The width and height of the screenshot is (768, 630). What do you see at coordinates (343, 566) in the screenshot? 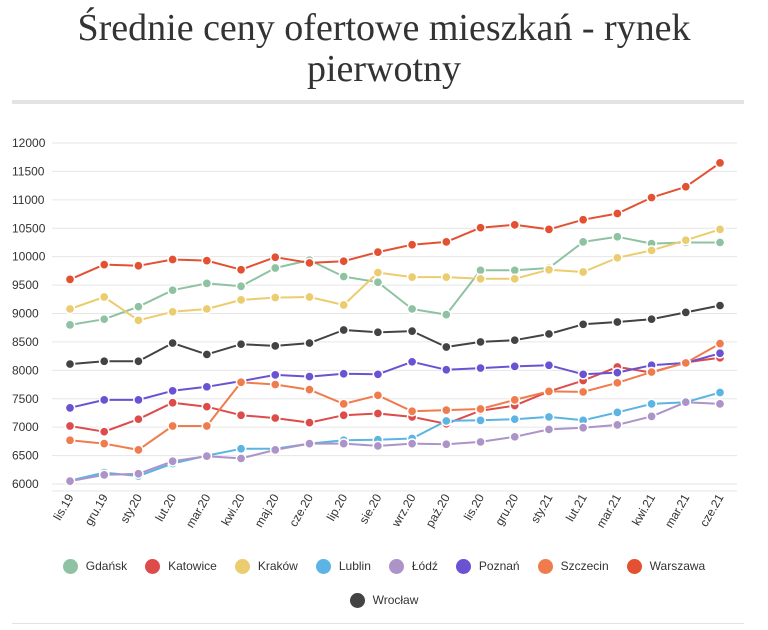
I see `legend-item: Lublin` at bounding box center [343, 566].